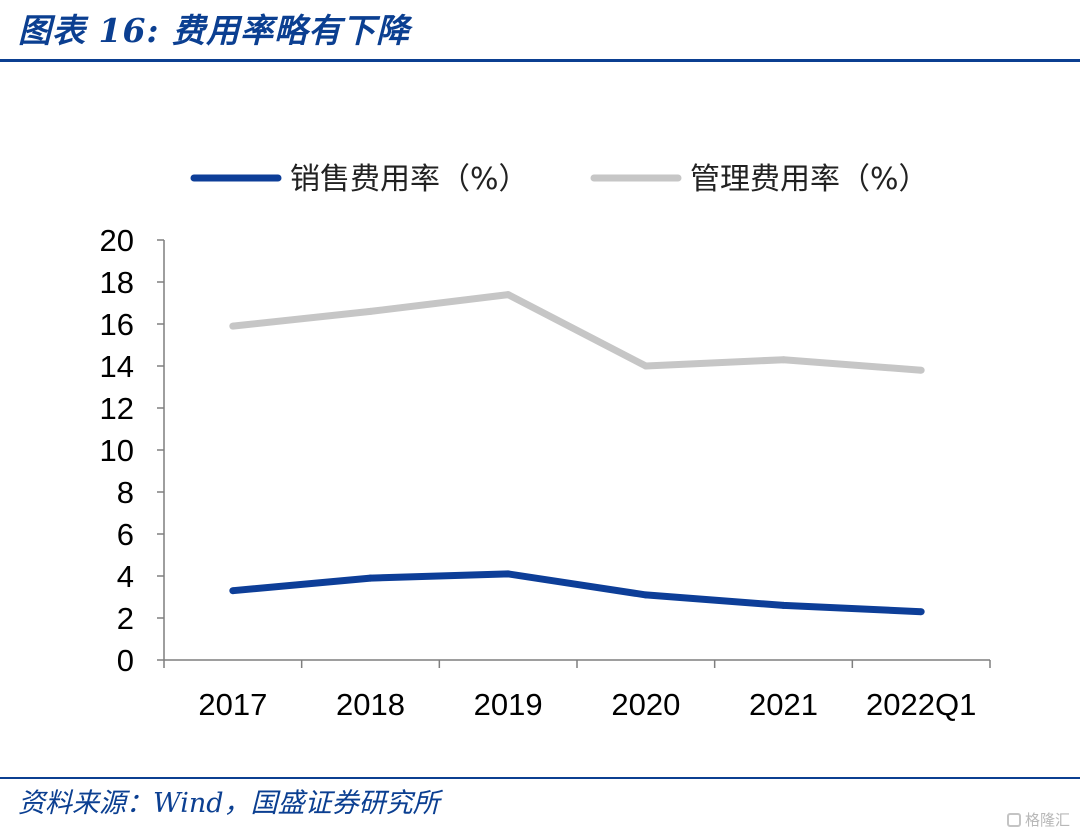 The height and width of the screenshot is (836, 1080). What do you see at coordinates (117, 366) in the screenshot?
I see `y-tick-label: 14` at bounding box center [117, 366].